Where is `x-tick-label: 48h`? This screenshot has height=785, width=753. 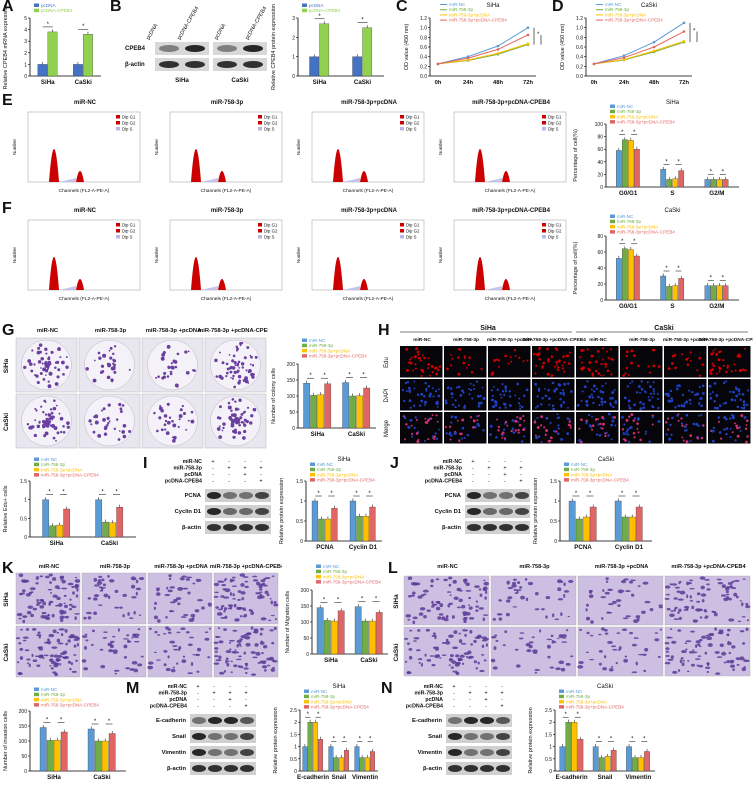
x-tick-label: 48h is located at coordinates (498, 83).